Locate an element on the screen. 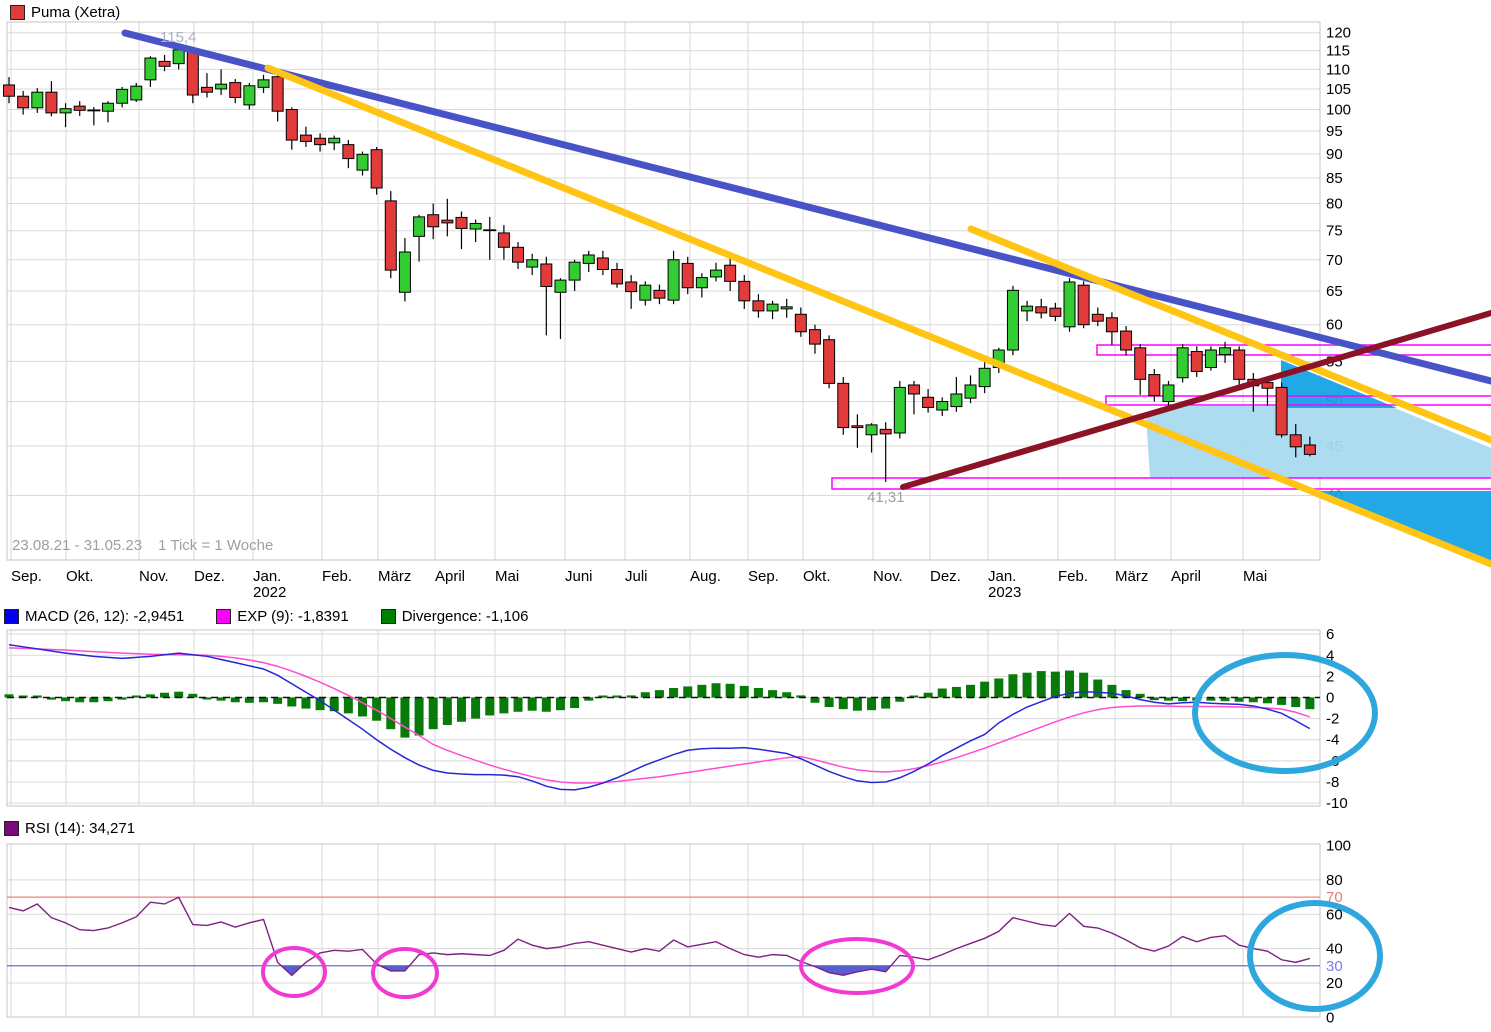 The image size is (1491, 1032). date-range-text: 23.08.21 - 31.05.23 is located at coordinates (77, 545).